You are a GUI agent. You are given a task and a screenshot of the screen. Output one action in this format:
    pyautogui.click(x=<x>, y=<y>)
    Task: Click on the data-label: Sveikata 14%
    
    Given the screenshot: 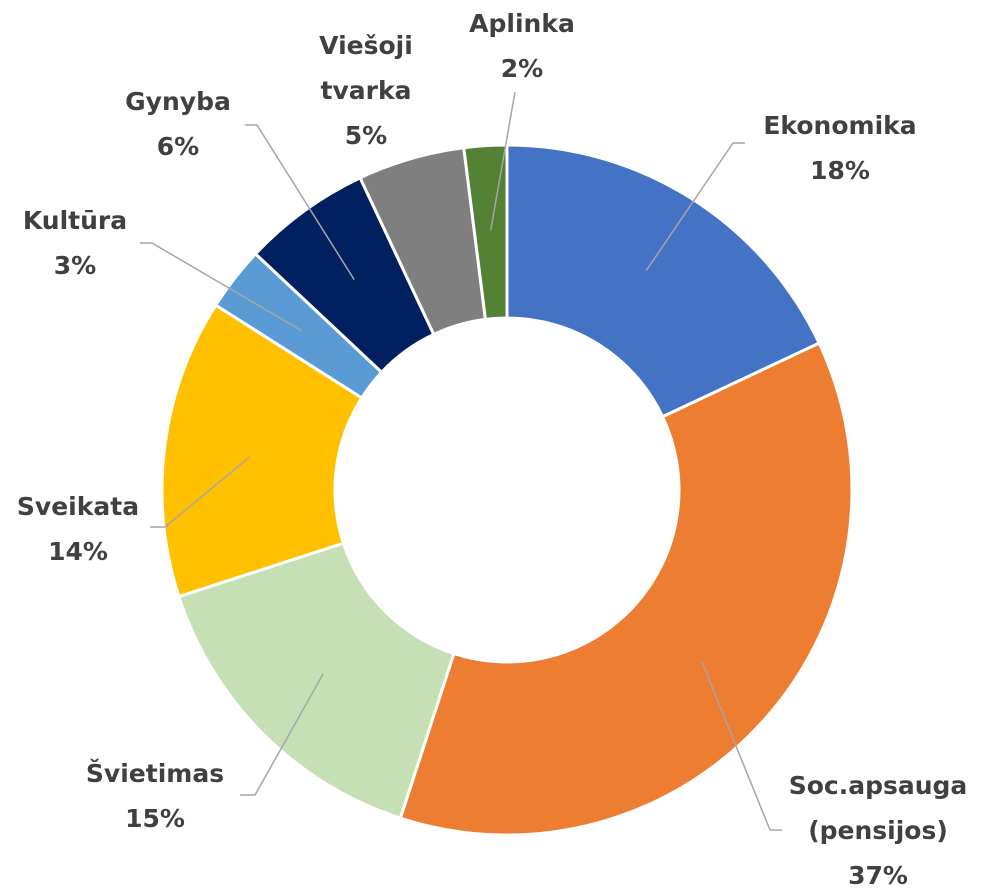 What is the action you would take?
    pyautogui.click(x=78, y=529)
    